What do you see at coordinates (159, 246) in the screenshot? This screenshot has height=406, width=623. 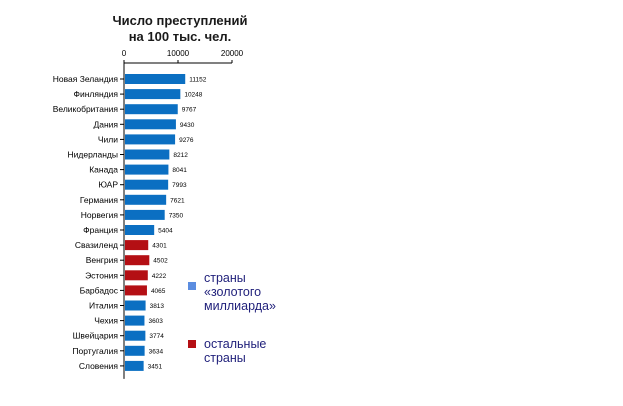 I see `data-label: 4301` at bounding box center [159, 246].